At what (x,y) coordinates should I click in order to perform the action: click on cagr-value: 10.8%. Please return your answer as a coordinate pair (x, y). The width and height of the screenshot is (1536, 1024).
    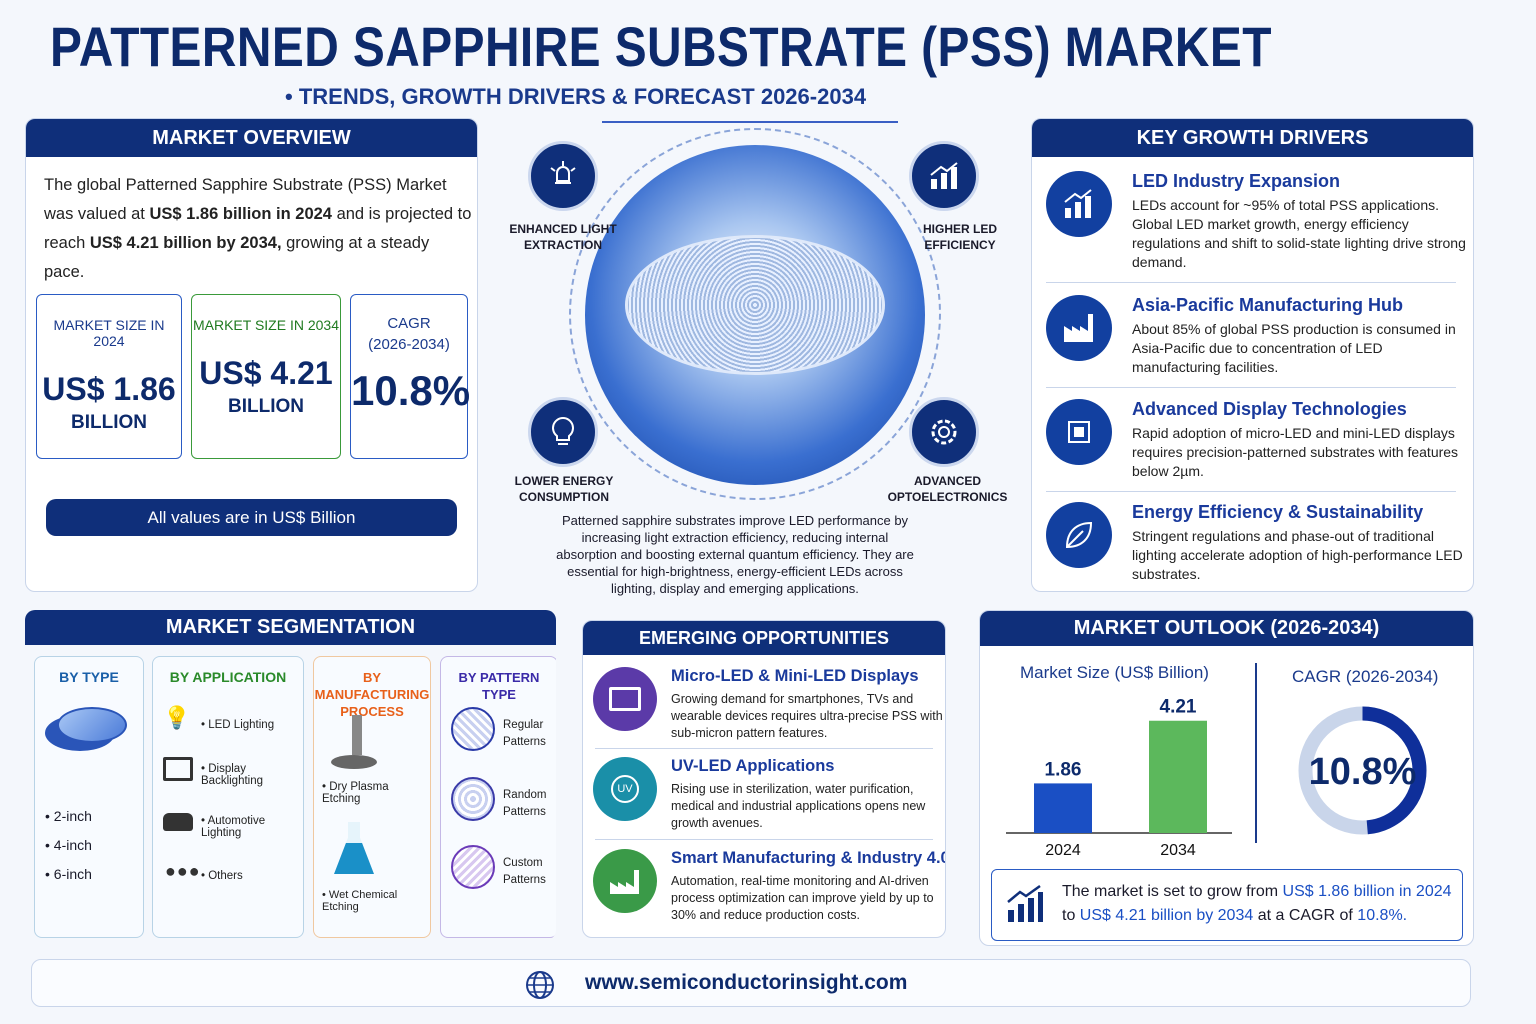
    Looking at the image, I should click on (1362, 772).